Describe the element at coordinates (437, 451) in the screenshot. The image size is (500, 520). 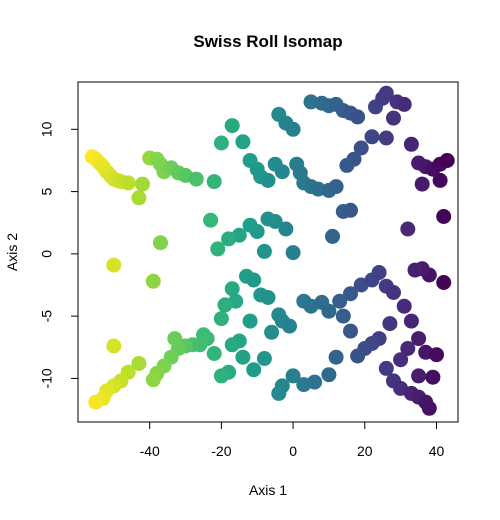
I see `x-tick-label: 40` at that location.